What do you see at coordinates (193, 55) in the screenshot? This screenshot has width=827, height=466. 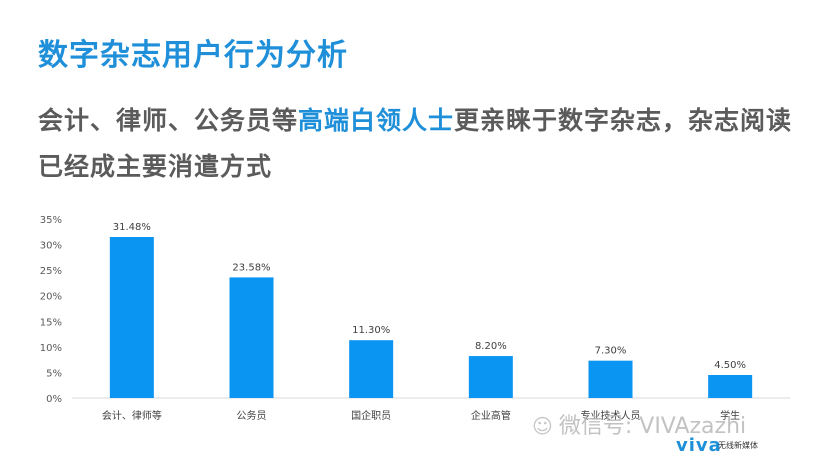 I see `page-title: 数字杂志用户行为分析` at bounding box center [193, 55].